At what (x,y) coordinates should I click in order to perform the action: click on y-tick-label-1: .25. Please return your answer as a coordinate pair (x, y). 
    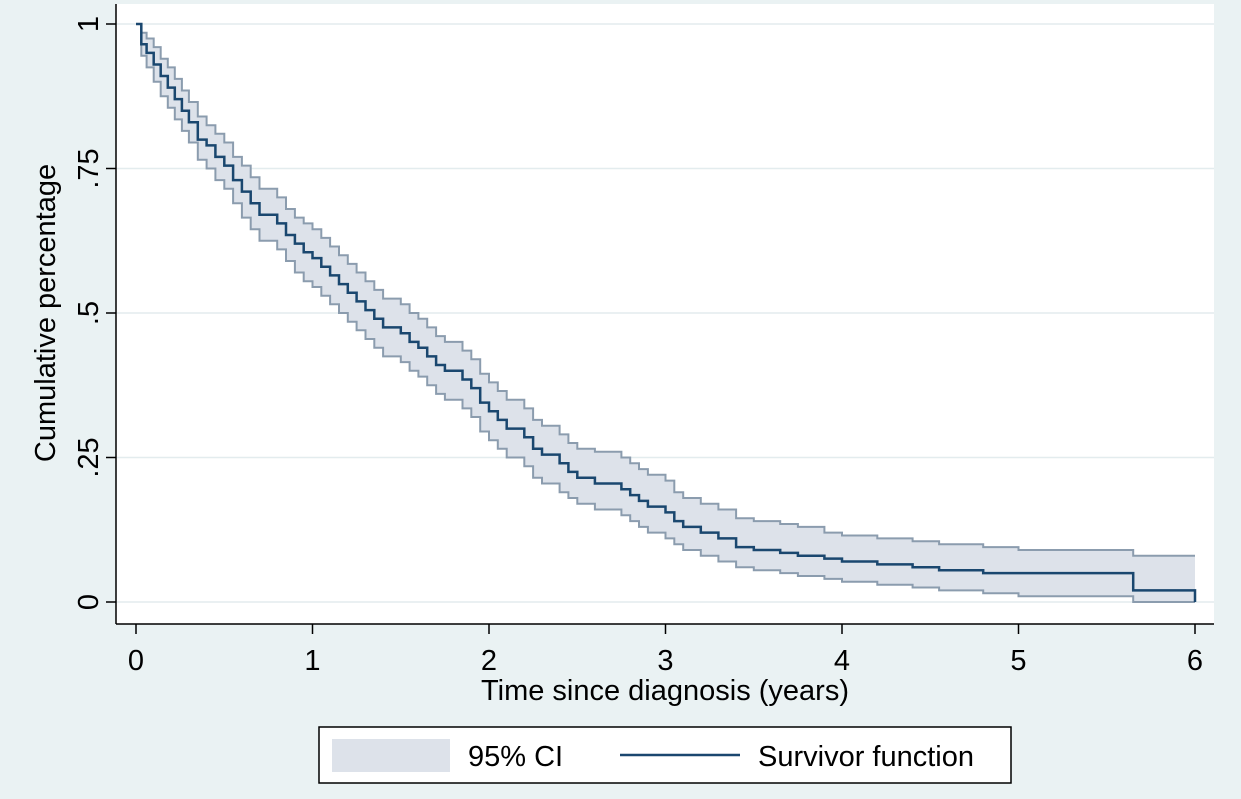
    Looking at the image, I should click on (89, 457).